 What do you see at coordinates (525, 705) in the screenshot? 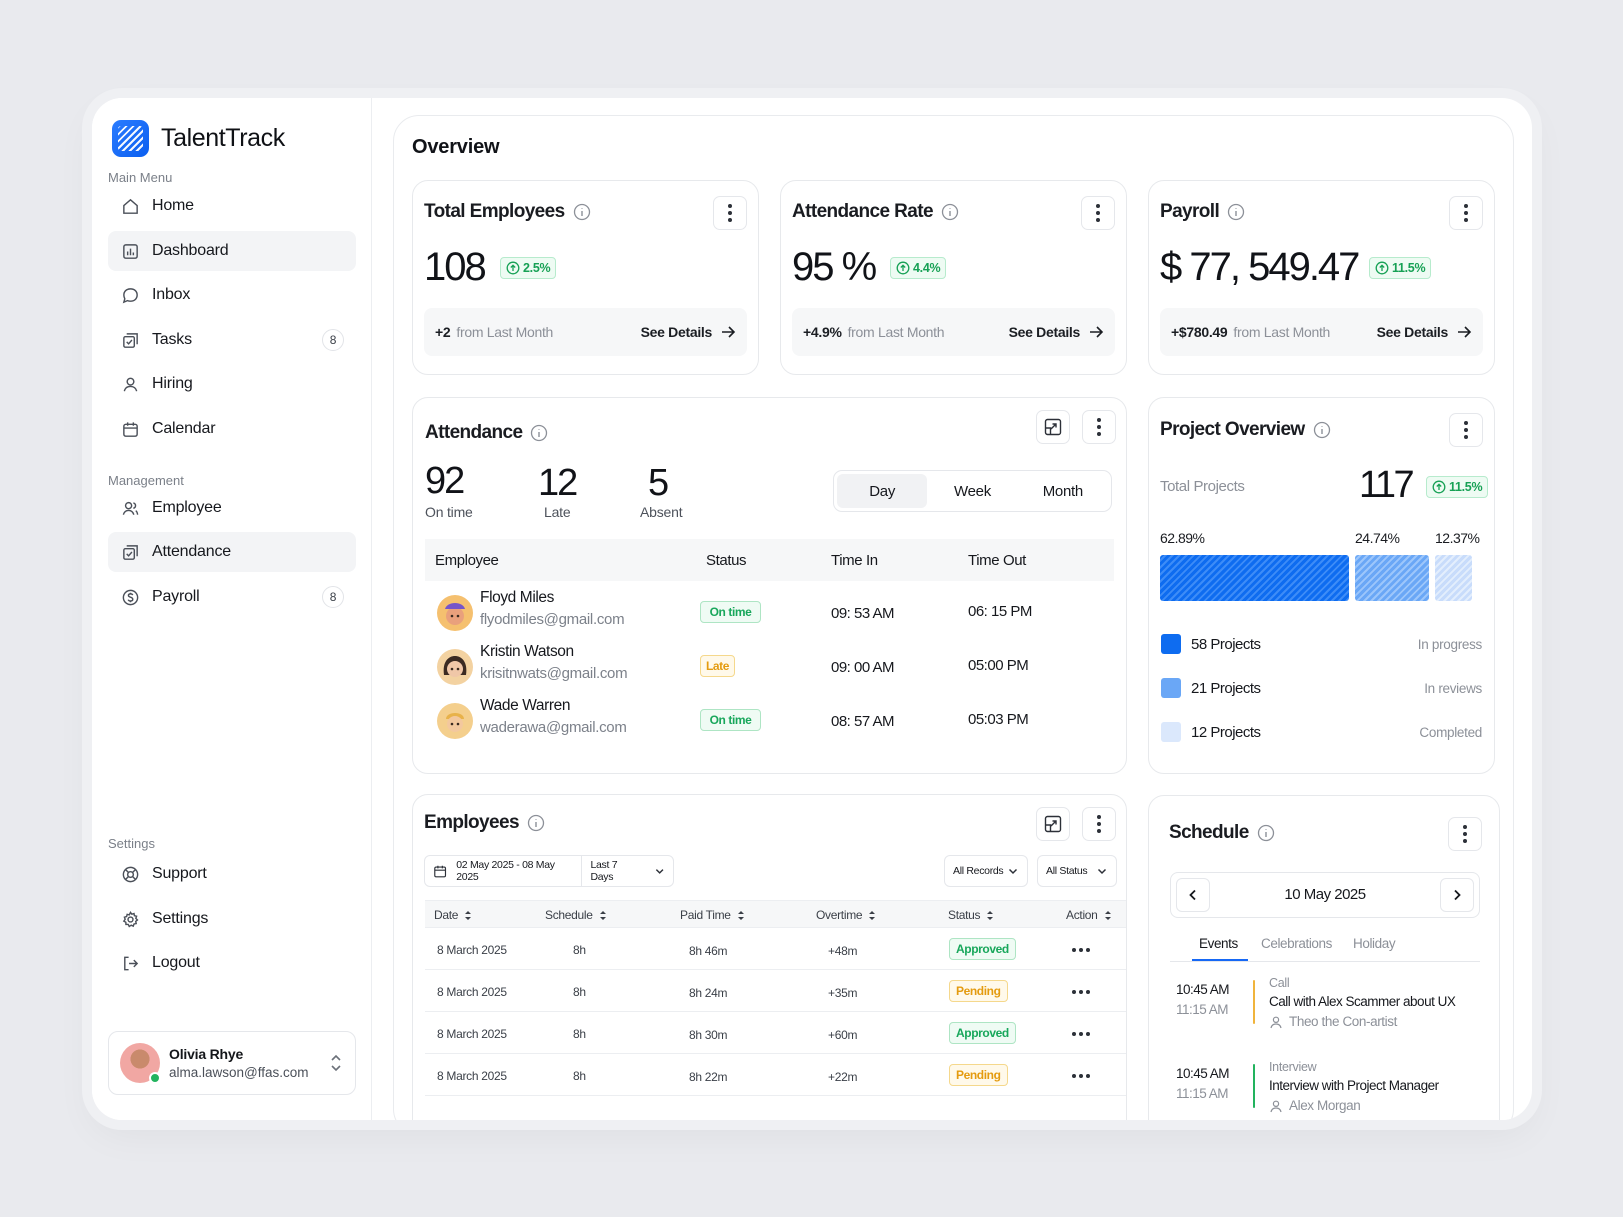
I see `employee-name: Wade Warren` at bounding box center [525, 705].